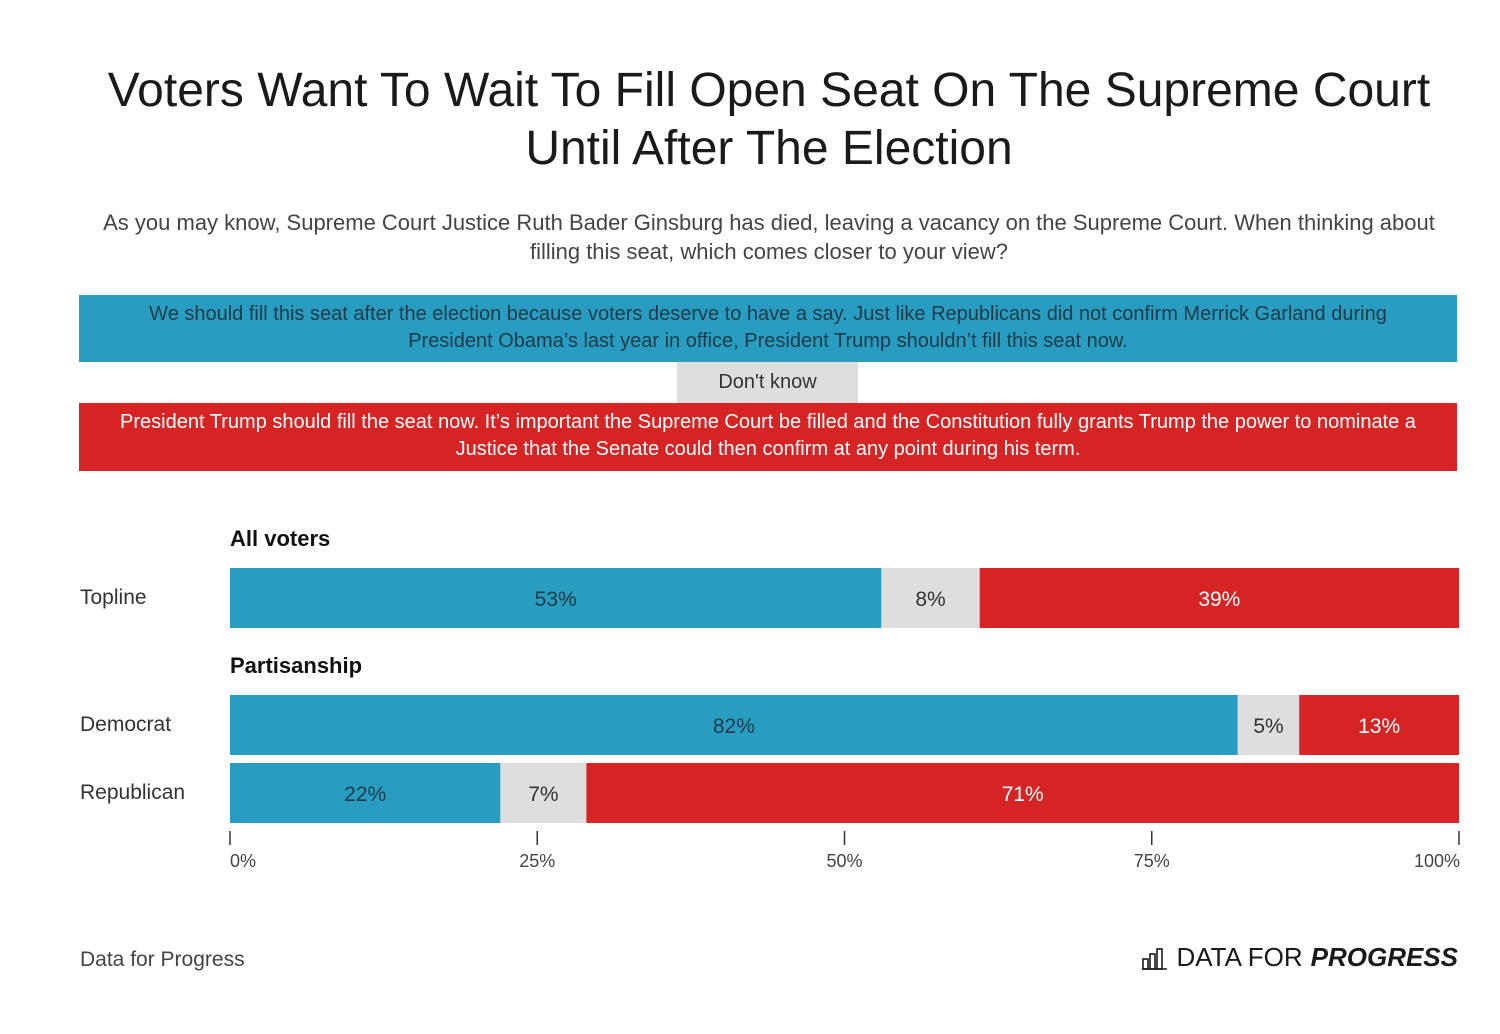  What do you see at coordinates (243, 861) in the screenshot?
I see `x-tick-label-0: 0%` at bounding box center [243, 861].